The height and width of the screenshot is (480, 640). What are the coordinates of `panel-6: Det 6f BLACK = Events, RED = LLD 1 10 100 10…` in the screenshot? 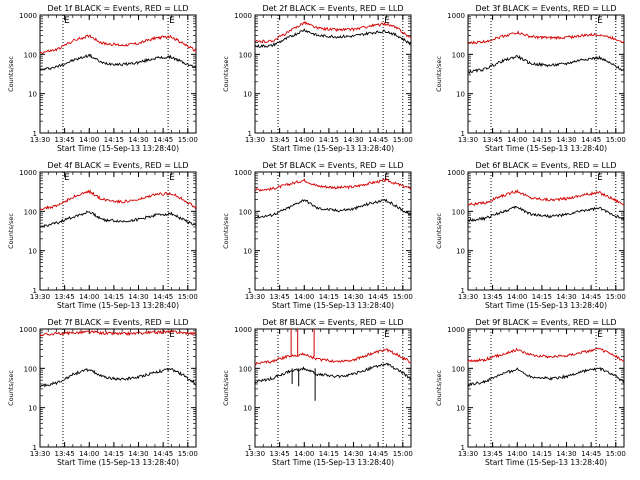 It's located at (530, 235).